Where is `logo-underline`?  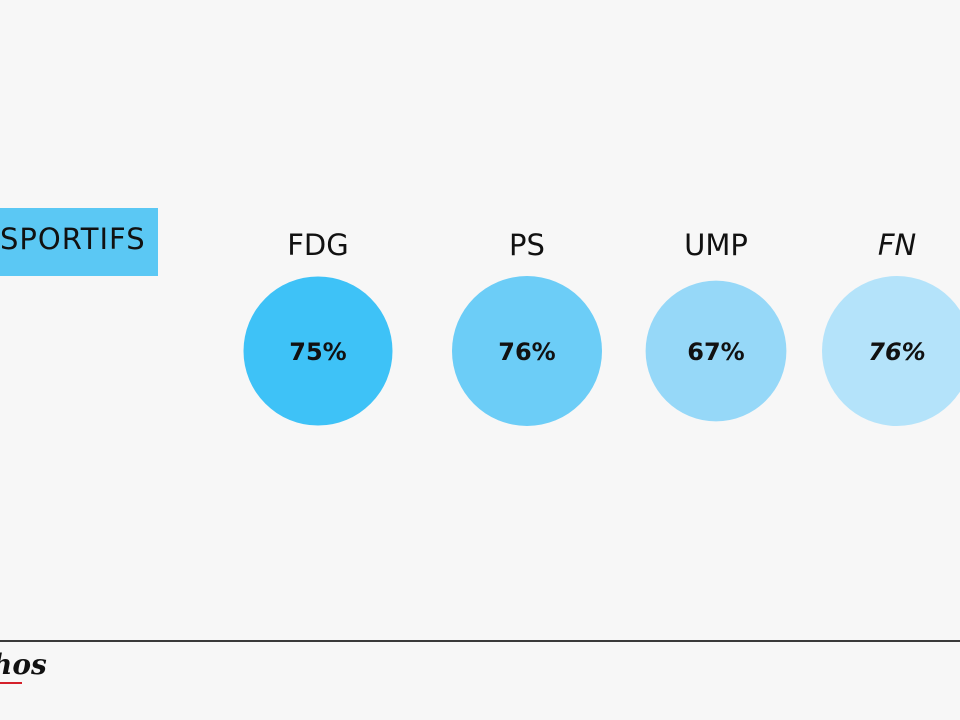
logo-underline is located at coordinates (11, 683).